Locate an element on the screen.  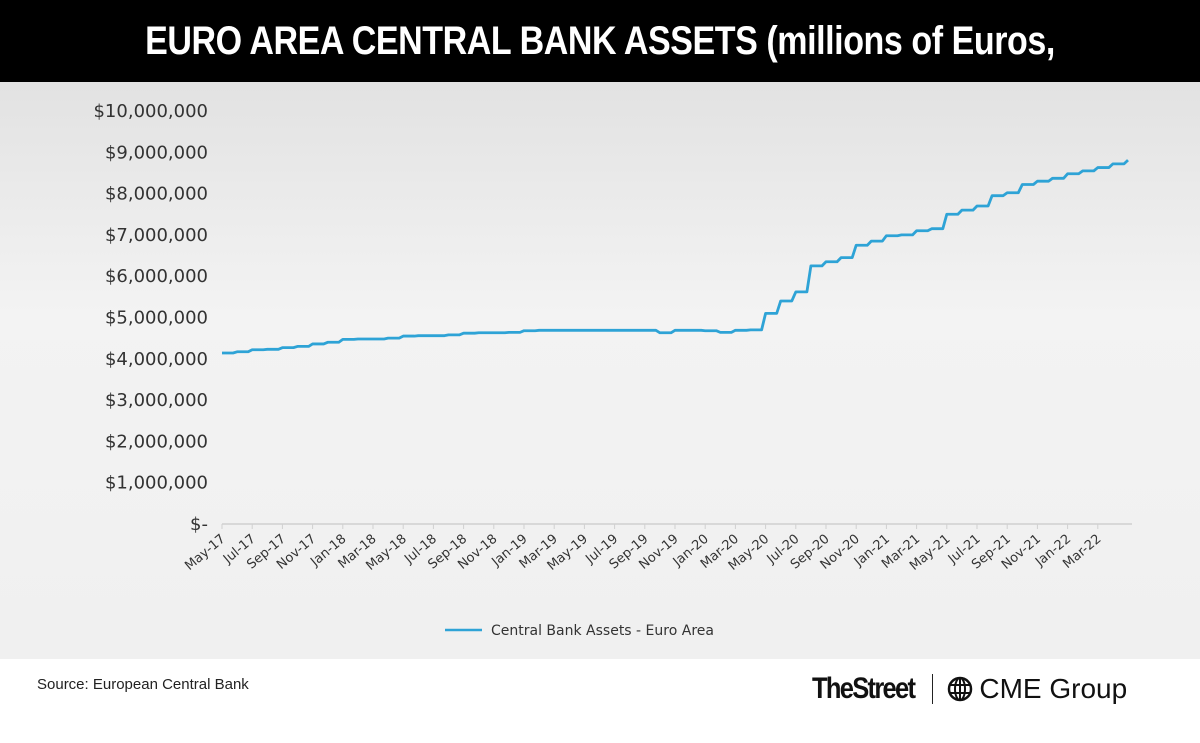
globe-icon is located at coordinates (960, 689).